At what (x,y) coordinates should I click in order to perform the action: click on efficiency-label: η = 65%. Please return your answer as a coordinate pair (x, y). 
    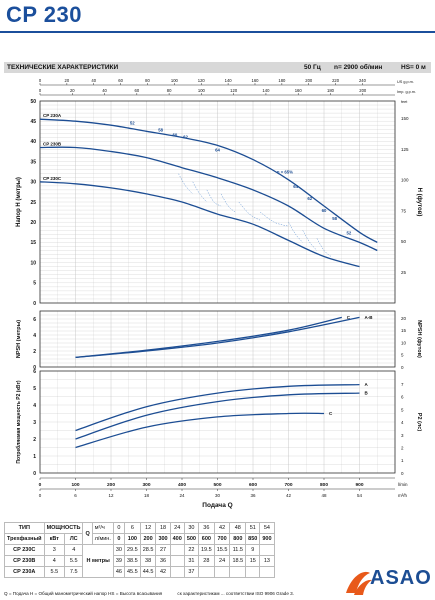
    Looking at the image, I should click on (285, 172).